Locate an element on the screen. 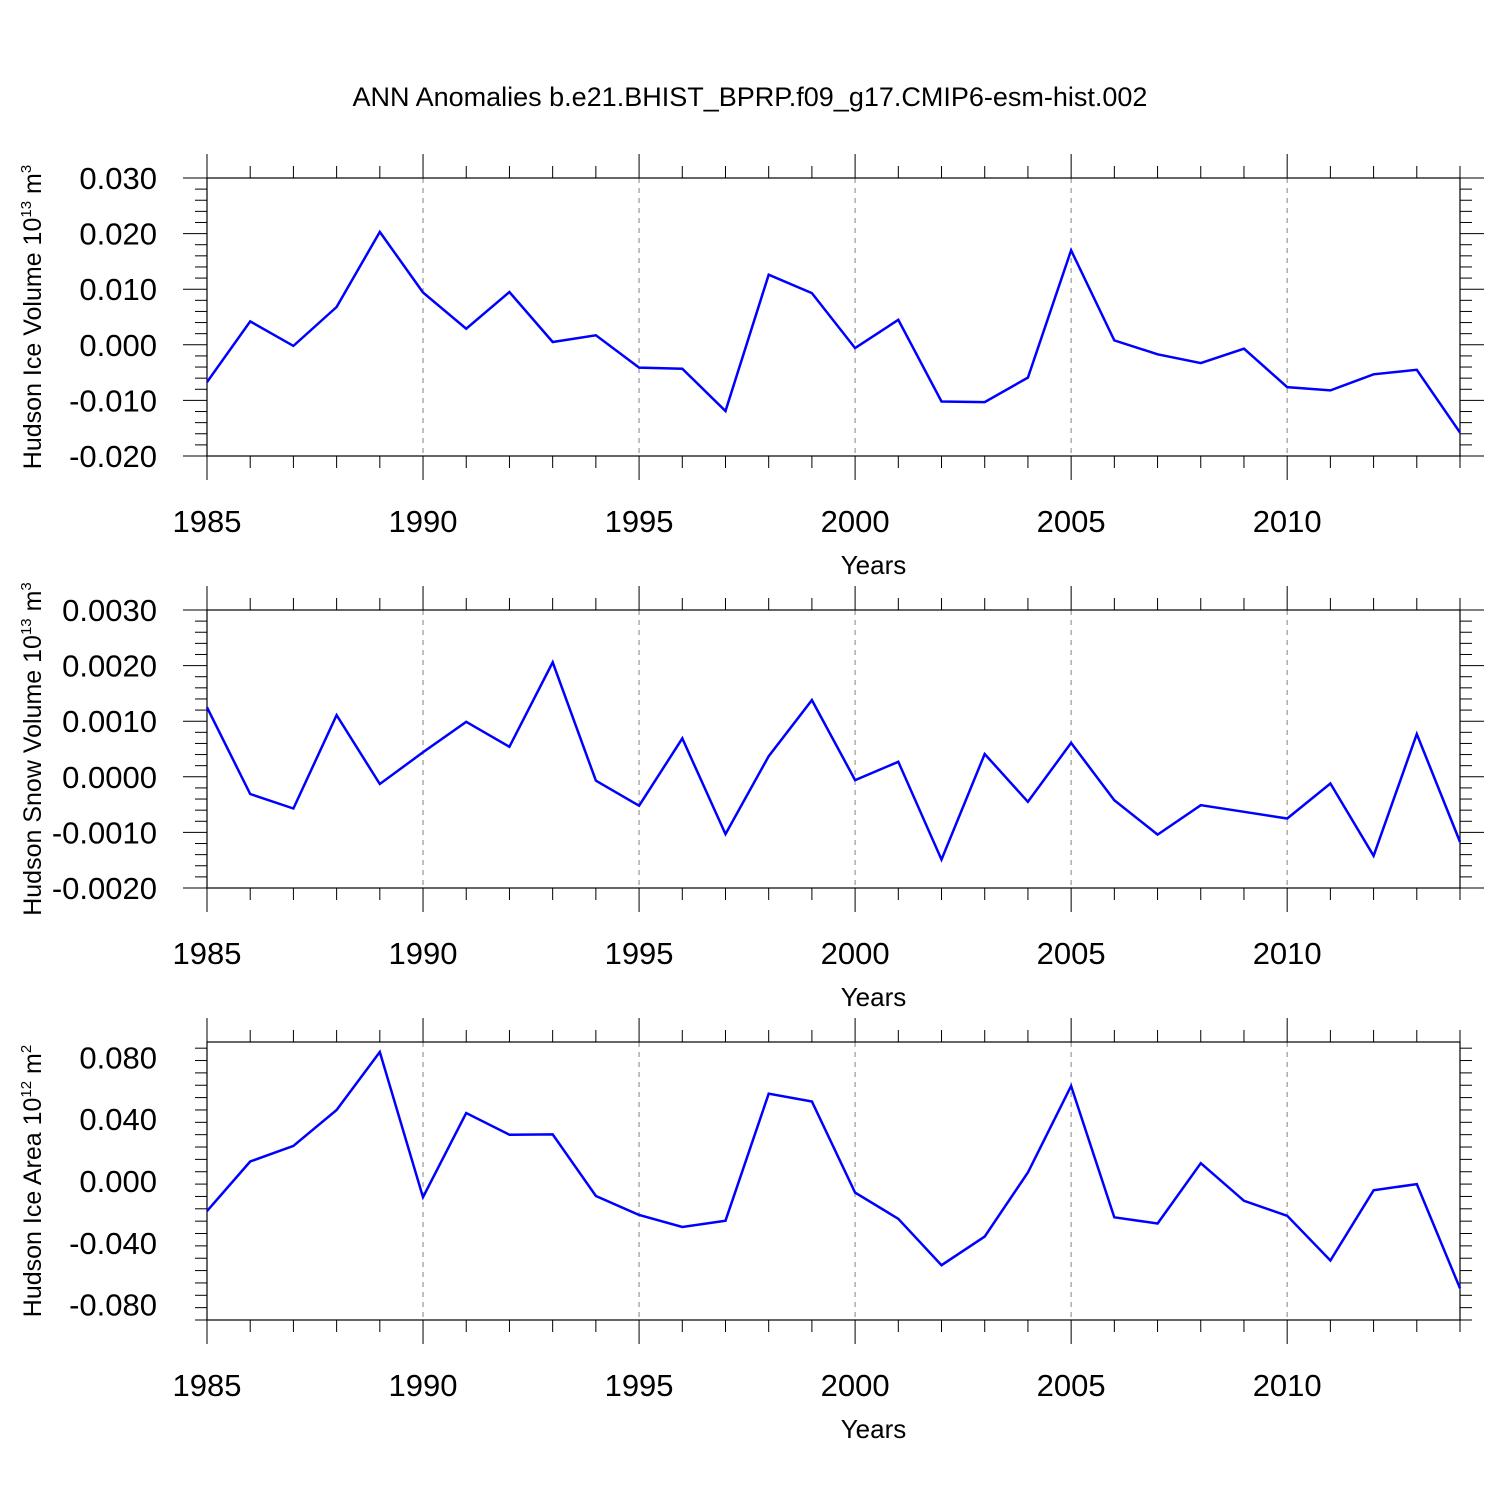 The image size is (1500, 1500). y-tick-label: 0.020 is located at coordinates (118, 234).